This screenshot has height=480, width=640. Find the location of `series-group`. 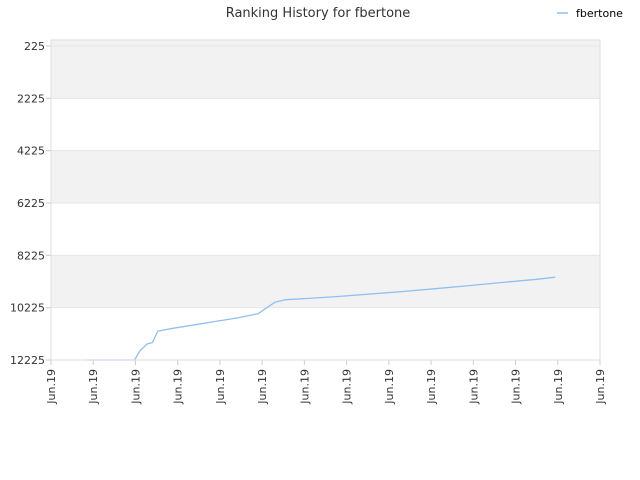

series-group is located at coordinates (321, 318).